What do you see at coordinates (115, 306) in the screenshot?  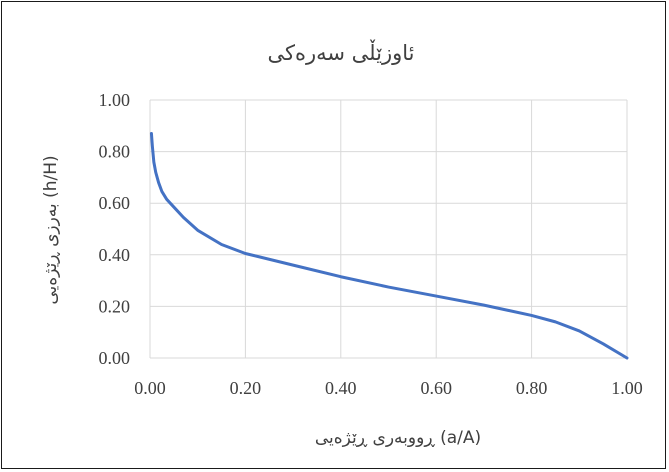 I see `y-tick-label: 0.20` at bounding box center [115, 306].